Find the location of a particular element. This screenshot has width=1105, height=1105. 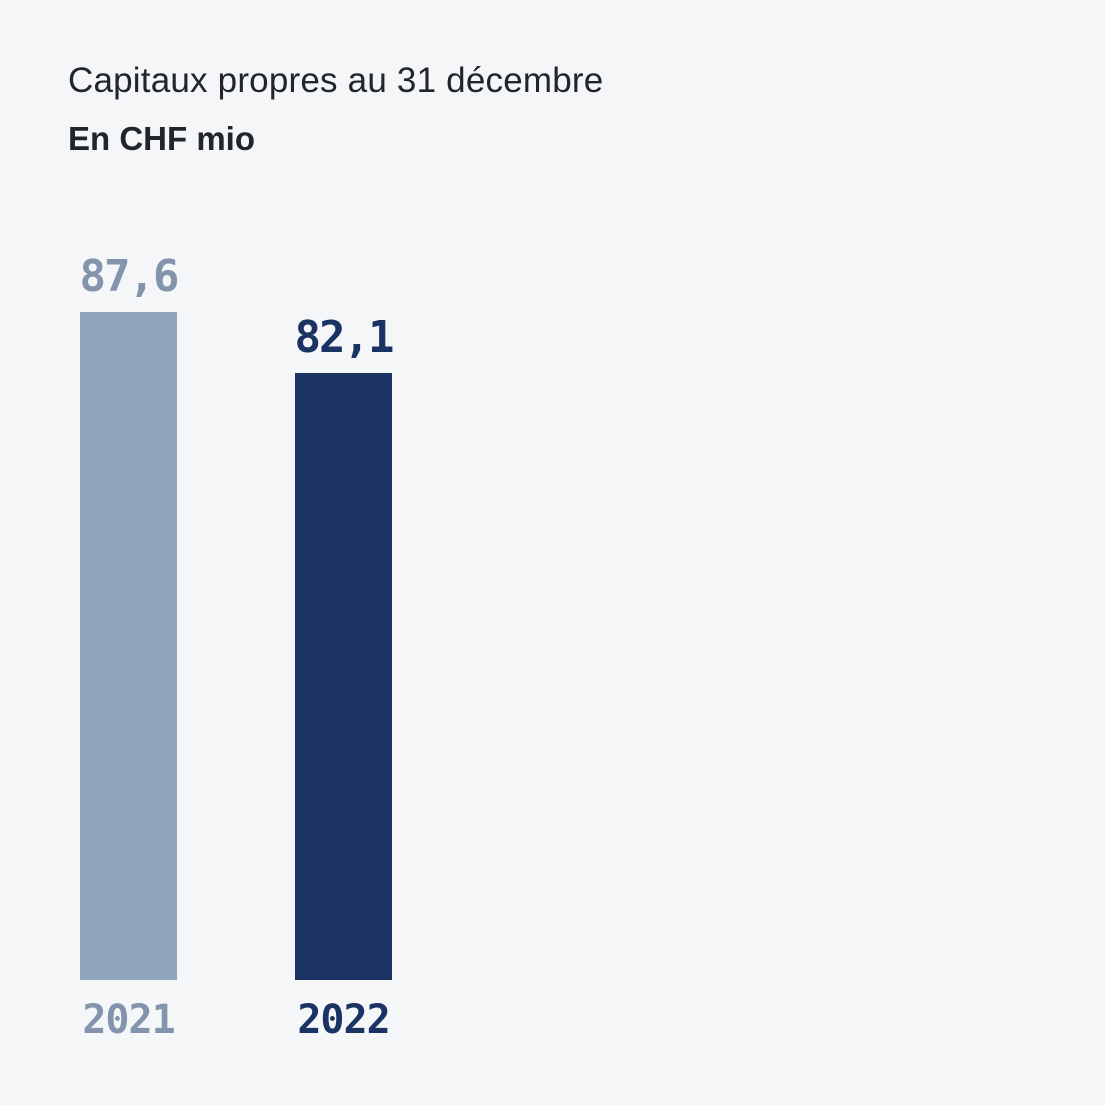

bar-2022 is located at coordinates (343, 676).